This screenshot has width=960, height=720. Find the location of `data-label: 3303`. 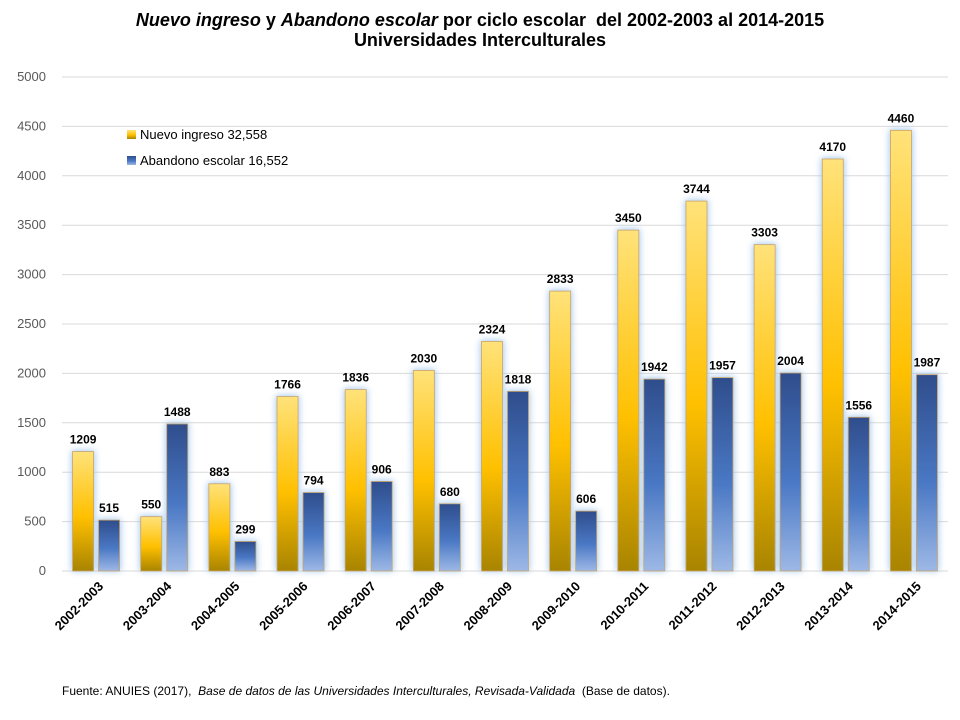

data-label: 3303 is located at coordinates (764, 233).